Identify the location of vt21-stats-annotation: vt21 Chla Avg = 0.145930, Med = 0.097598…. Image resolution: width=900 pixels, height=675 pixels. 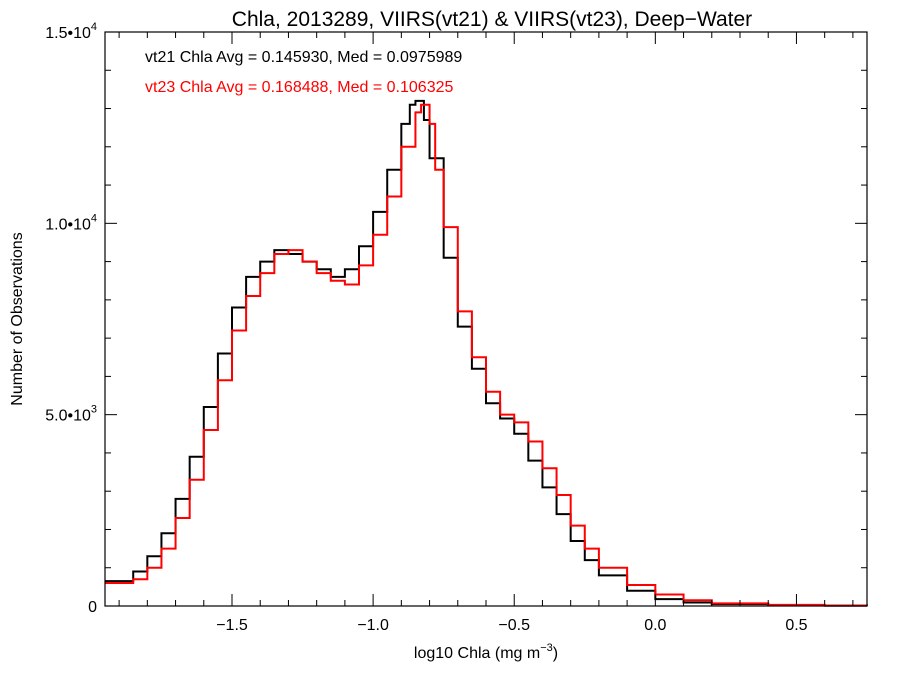
(303, 57).